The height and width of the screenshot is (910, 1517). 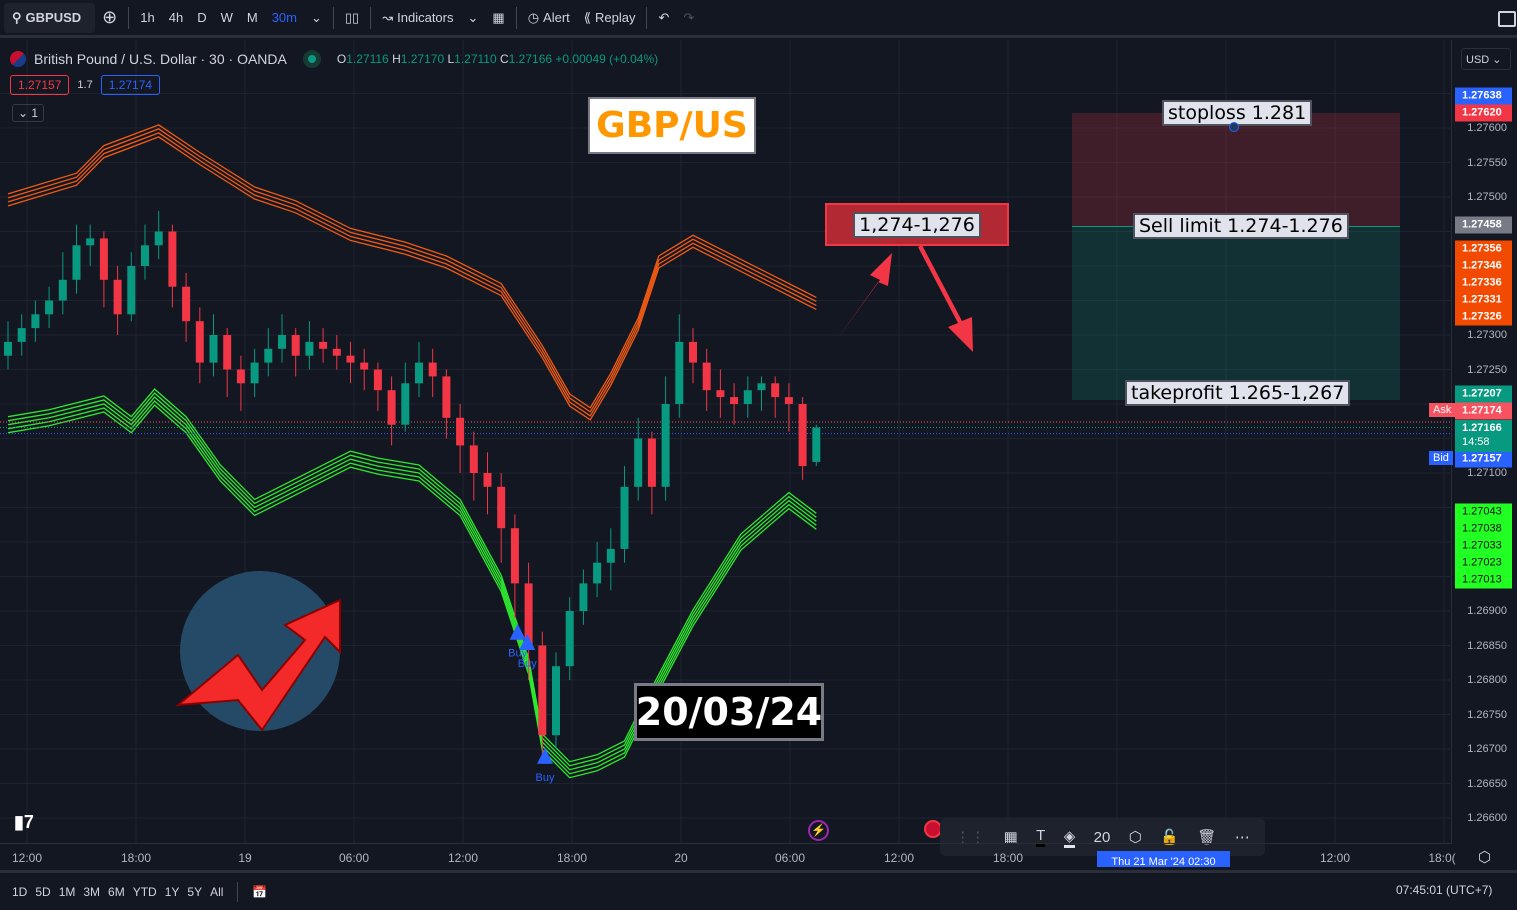 What do you see at coordinates (1442, 410) in the screenshot?
I see `ask-label: Ask` at bounding box center [1442, 410].